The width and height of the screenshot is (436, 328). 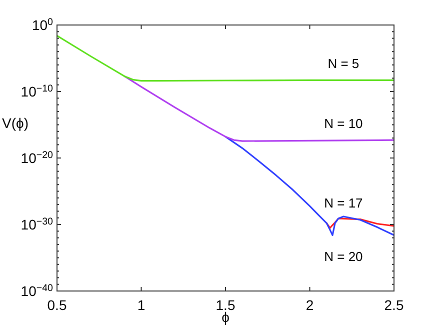 I want to click on x-tick-label: 0.5, so click(x=57, y=305).